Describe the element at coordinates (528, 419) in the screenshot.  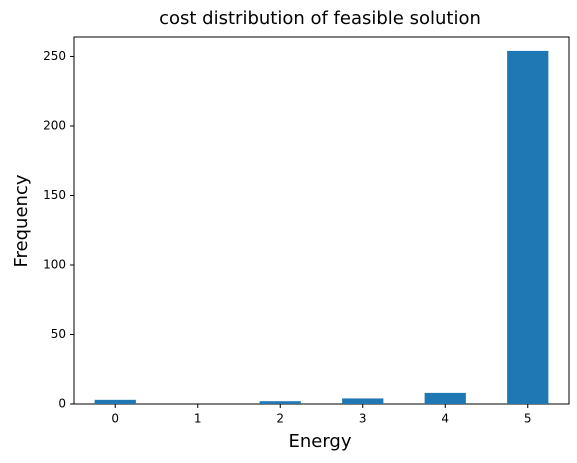
I see `x-tick-label: 5` at that location.